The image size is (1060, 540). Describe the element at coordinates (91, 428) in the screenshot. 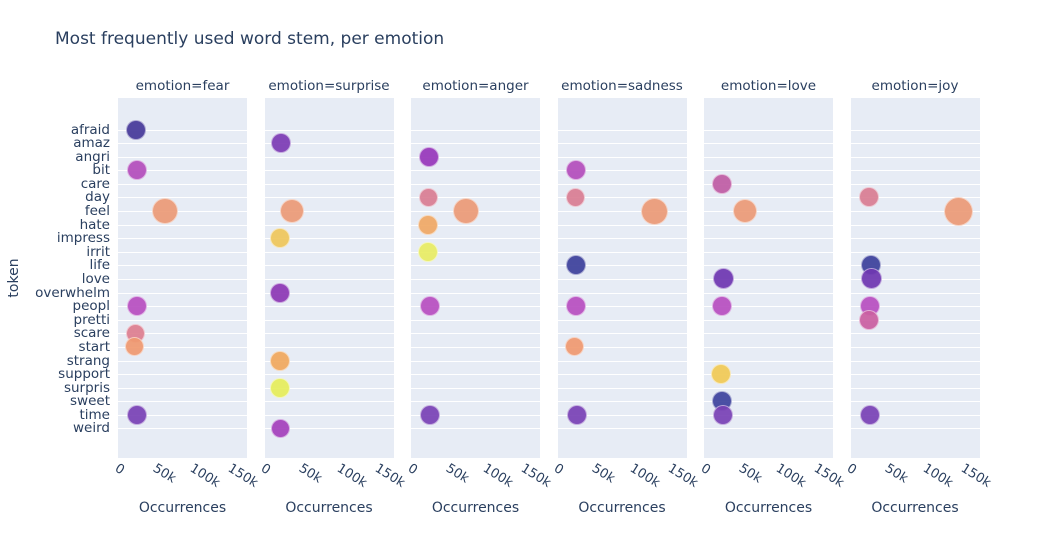

I see `y-tick-label-weird: weird` at that location.